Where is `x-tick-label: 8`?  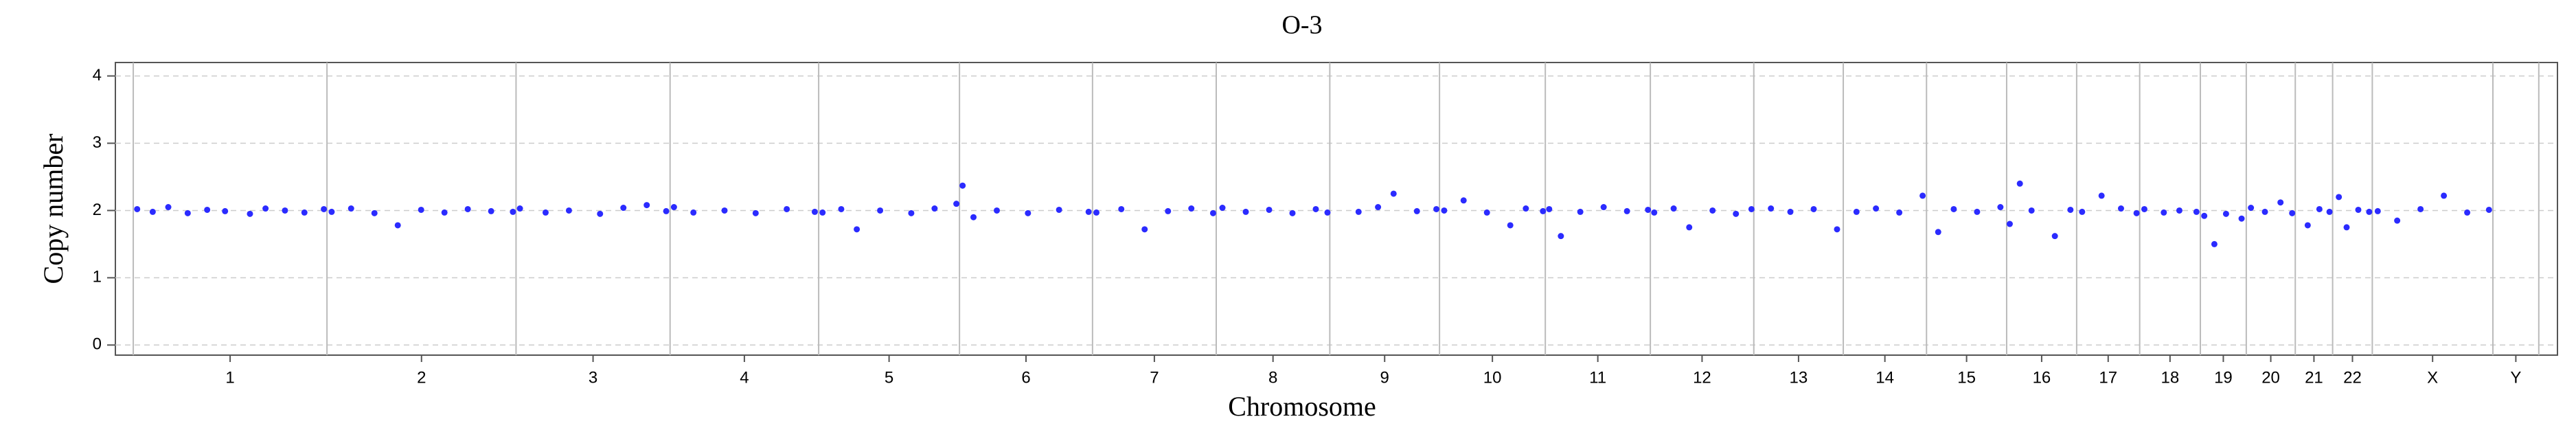
x-tick-label: 8 is located at coordinates (1272, 377).